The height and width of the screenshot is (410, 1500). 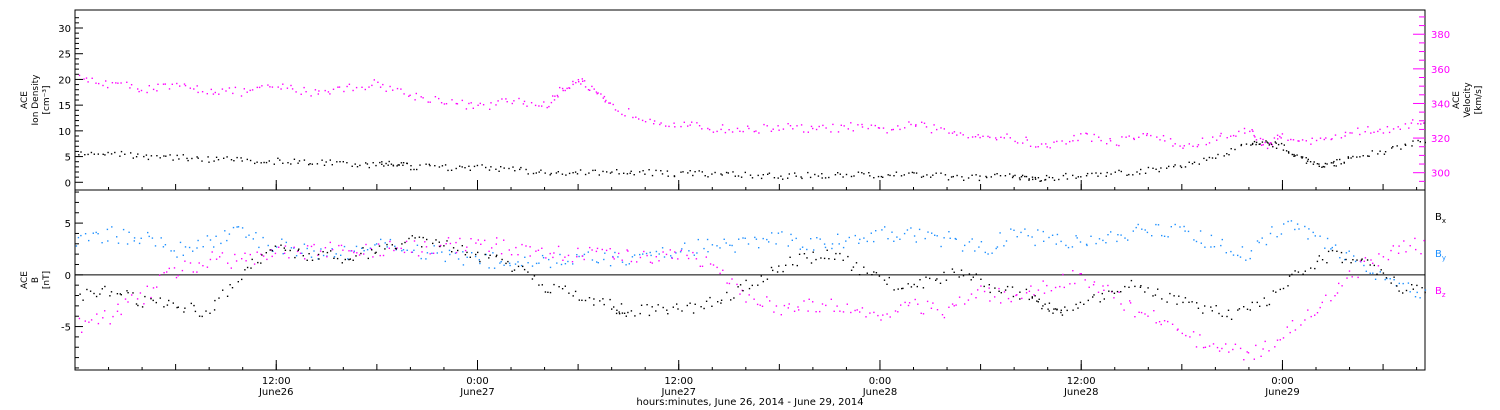 What do you see at coordinates (880, 381) in the screenshot?
I see `x-tick-time: 0:00` at bounding box center [880, 381].